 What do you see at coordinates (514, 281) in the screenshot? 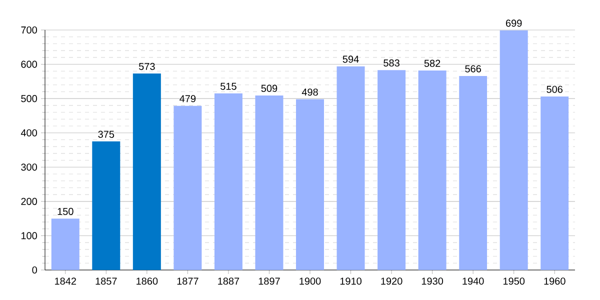
I see `x-tick-label: 1950` at bounding box center [514, 281].